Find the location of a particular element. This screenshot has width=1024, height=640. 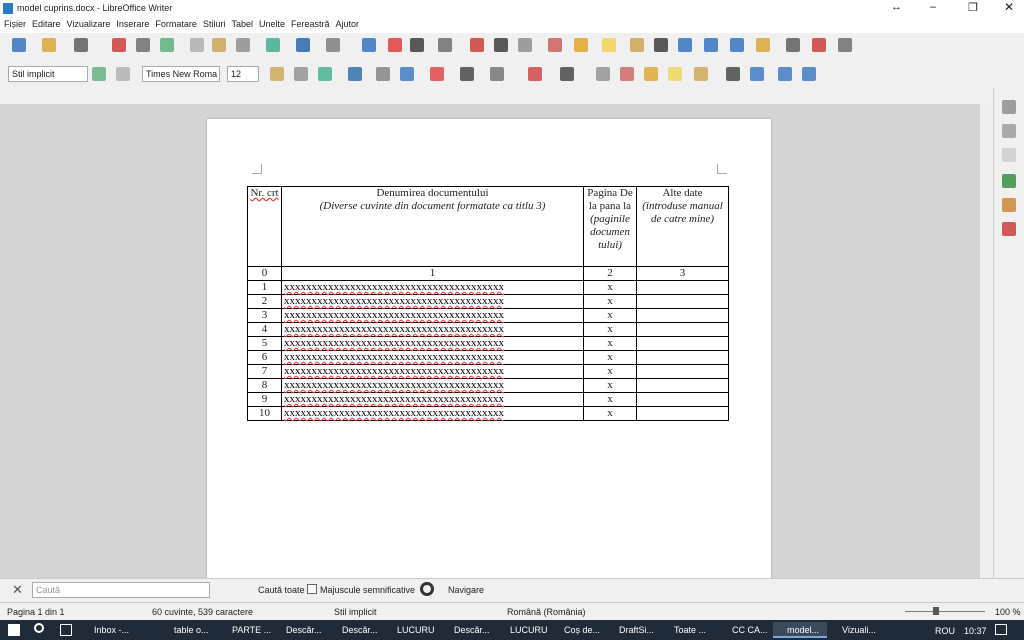

menu-item: Stiluri is located at coordinates (214, 24).